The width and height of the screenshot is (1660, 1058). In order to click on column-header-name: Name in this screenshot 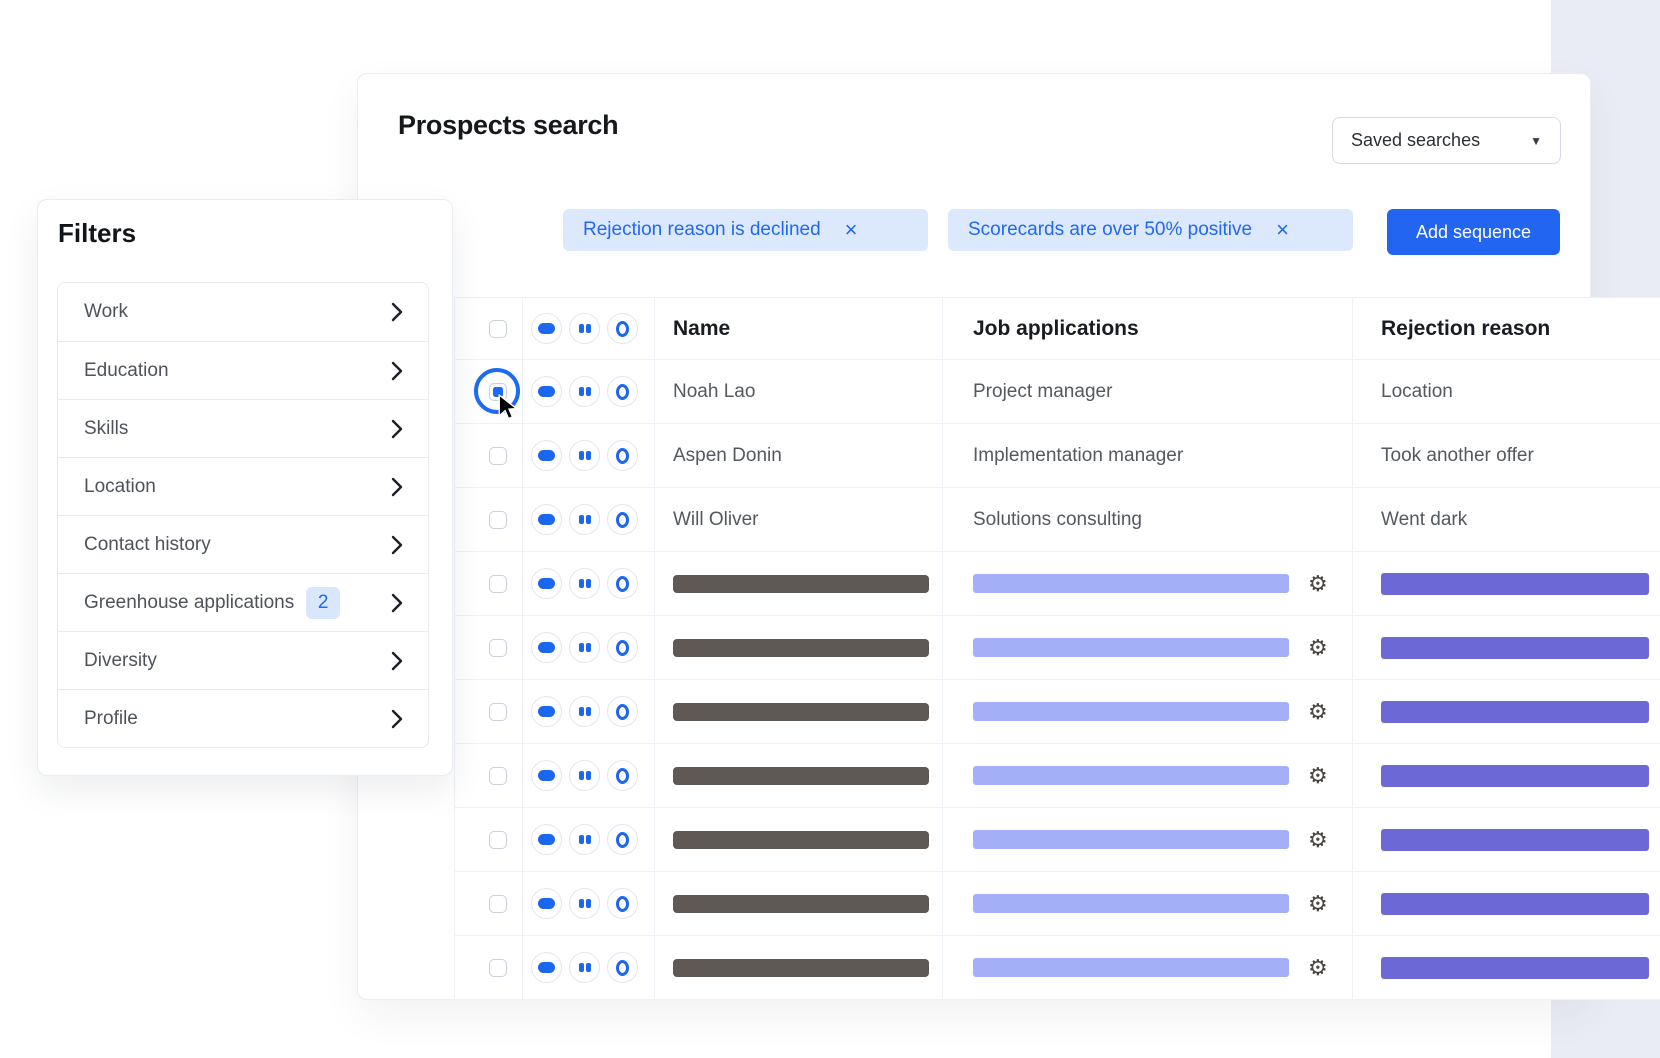, I will do `click(702, 328)`.